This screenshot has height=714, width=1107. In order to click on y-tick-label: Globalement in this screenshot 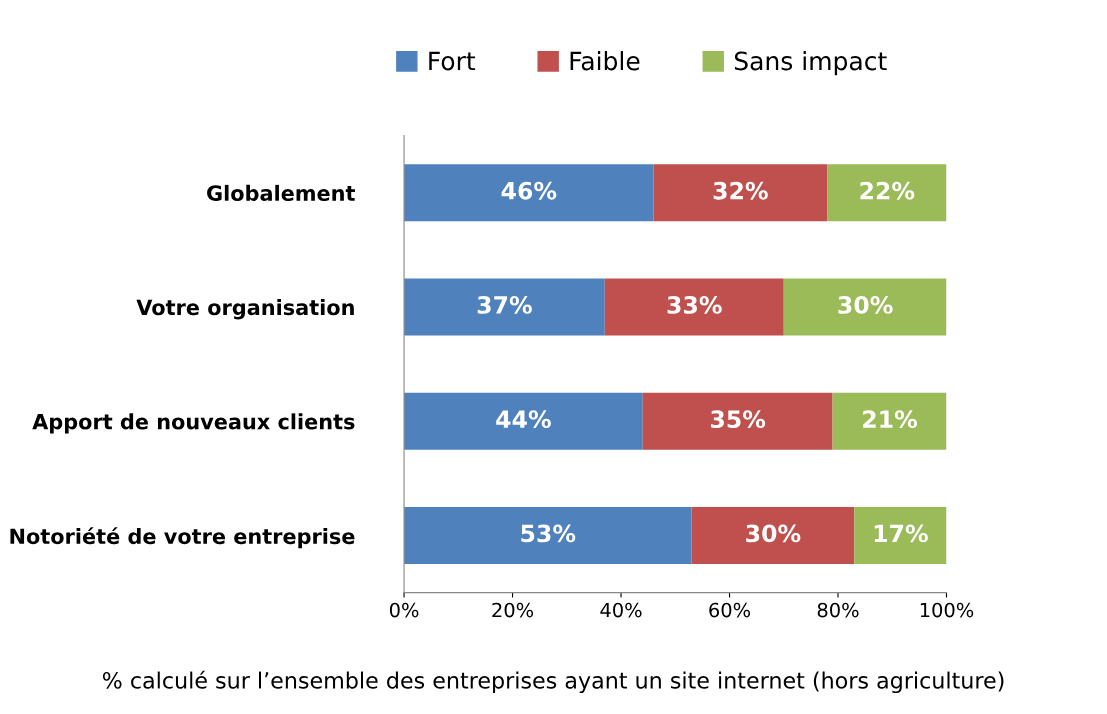, I will do `click(281, 192)`.